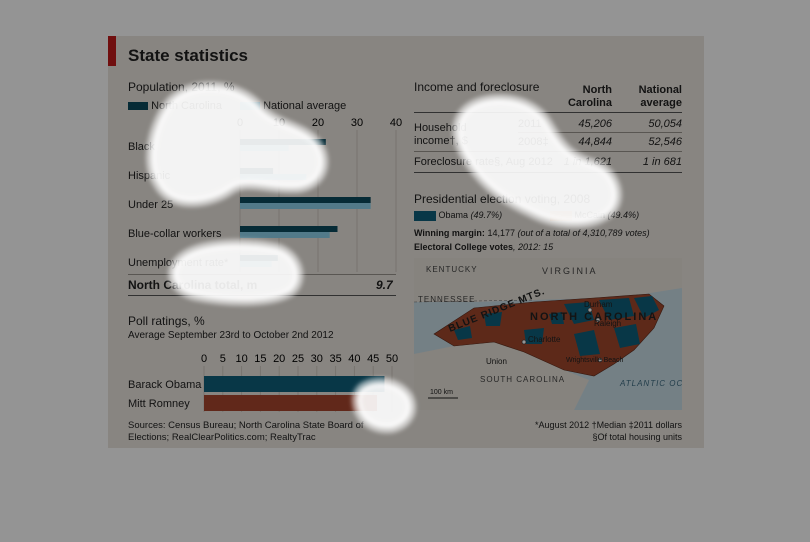 The image size is (810, 542). Describe the element at coordinates (590, 215) in the screenshot. I see `legend-mccain-label: McCain` at that location.